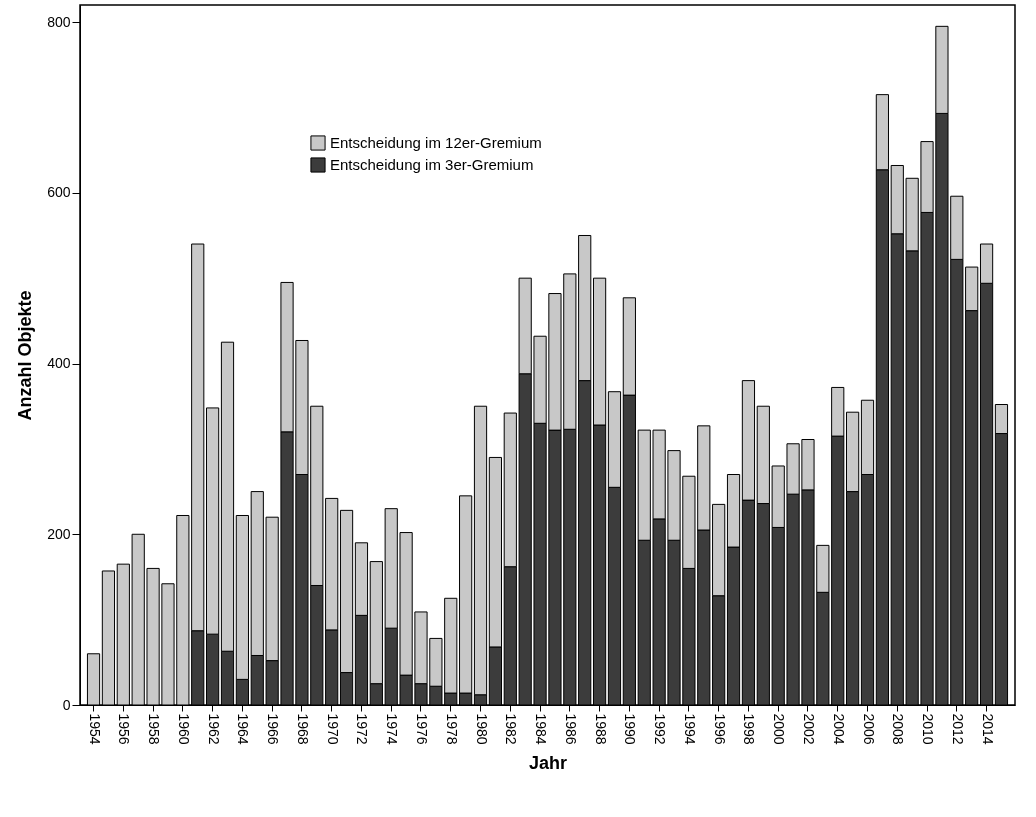 This screenshot has height=817, width=1036. What do you see at coordinates (59, 192) in the screenshot?
I see `y-tick-label: 600` at bounding box center [59, 192].